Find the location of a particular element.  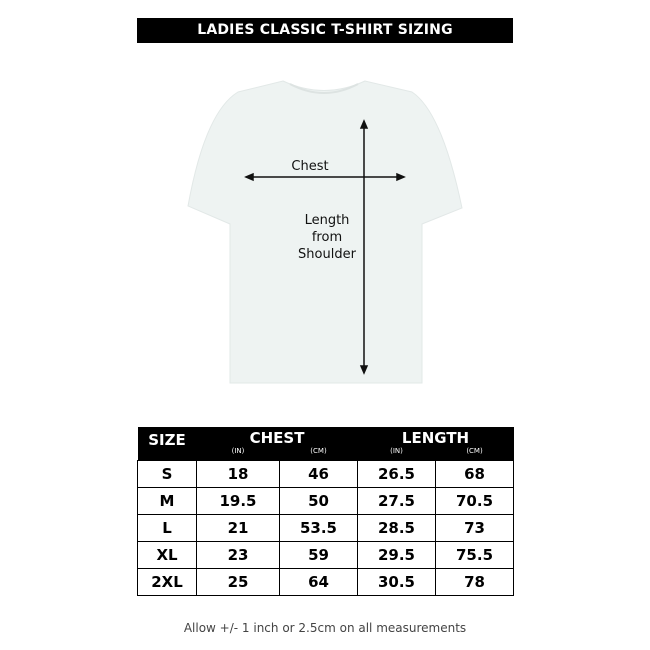

length-label-line: from is located at coordinates (327, 237).